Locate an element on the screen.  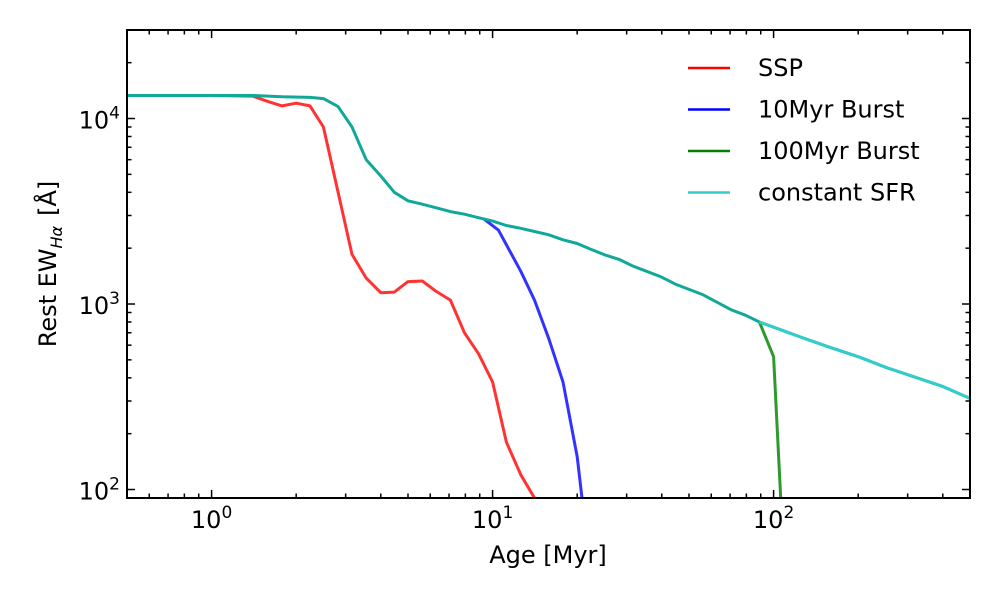
x-tick-label: 100 is located at coordinates (211, 518).